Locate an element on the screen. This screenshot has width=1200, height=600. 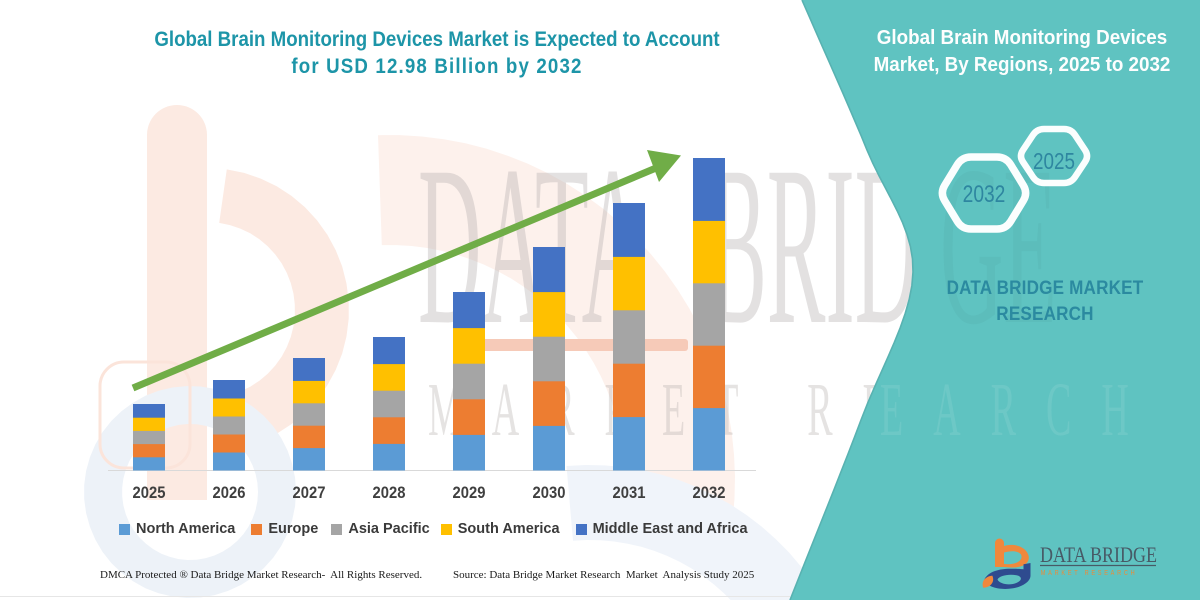
svg-text: DATA BRIDGE is located at coordinates (1098, 555).